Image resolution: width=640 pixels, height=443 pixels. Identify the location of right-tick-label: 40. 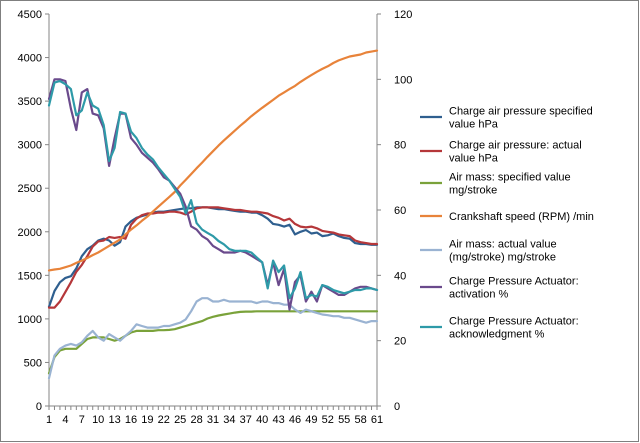
(400, 276).